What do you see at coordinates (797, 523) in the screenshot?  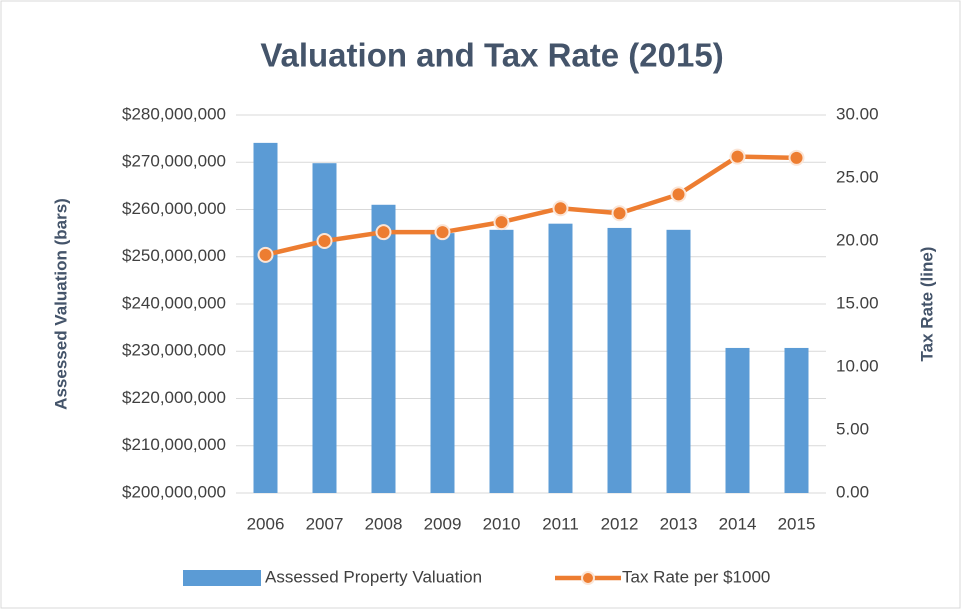 I see `x-tick-label: 2015` at bounding box center [797, 523].